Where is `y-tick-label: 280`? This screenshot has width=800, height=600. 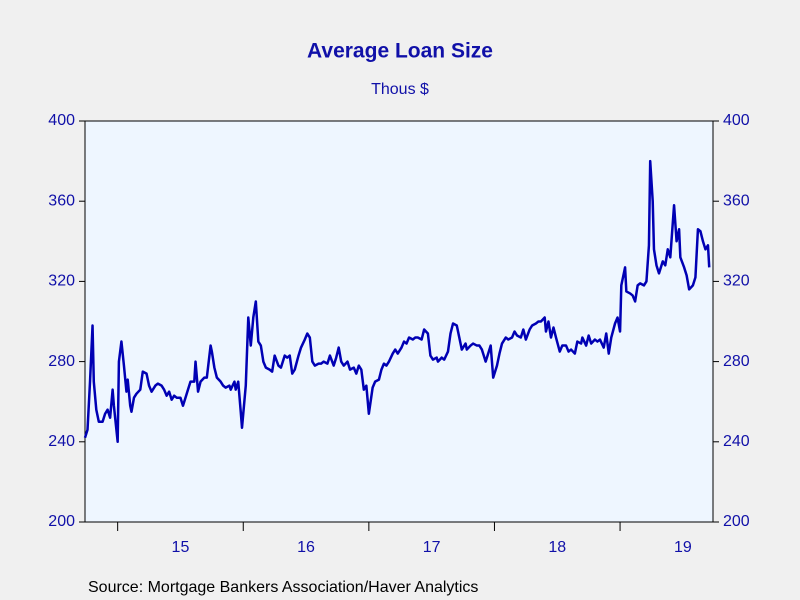
y-tick-label: 280 is located at coordinates (61, 361).